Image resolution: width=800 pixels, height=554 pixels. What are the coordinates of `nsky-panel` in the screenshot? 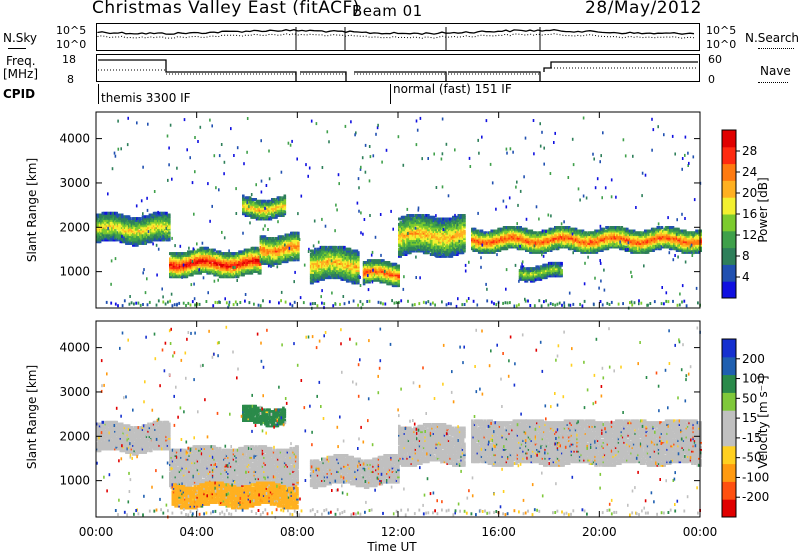 It's located at (398, 37).